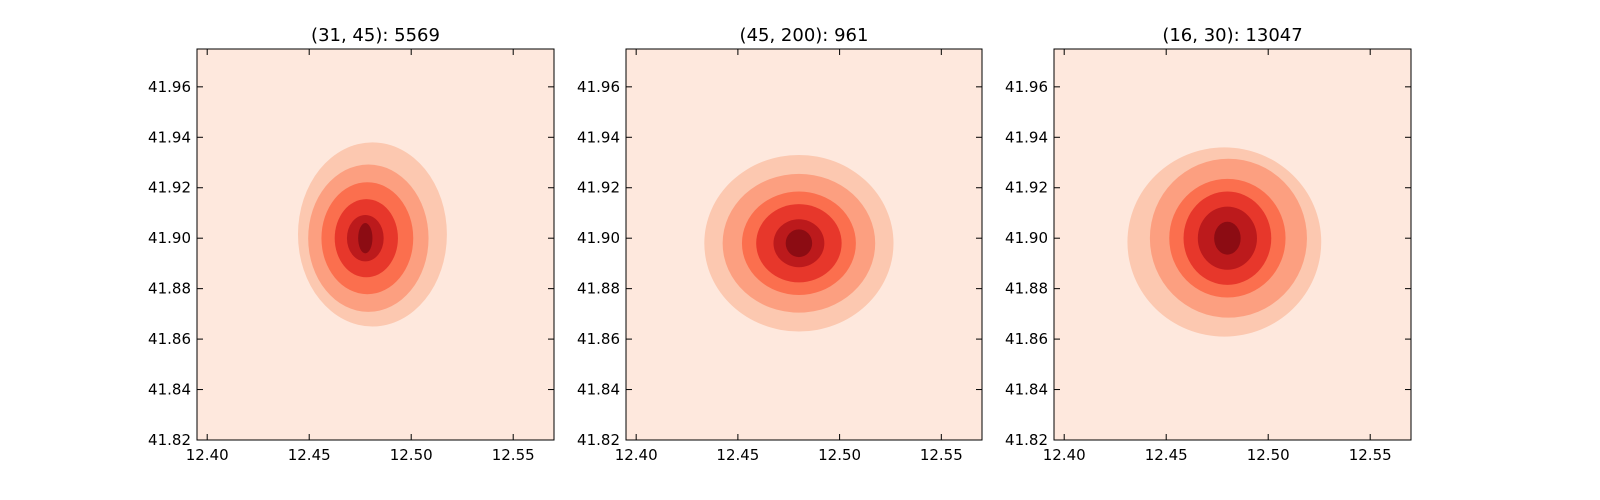 This screenshot has height=500, width=1600. Describe the element at coordinates (1232, 35) in the screenshot. I see `panel-title: (16, 30): 13047` at that location.